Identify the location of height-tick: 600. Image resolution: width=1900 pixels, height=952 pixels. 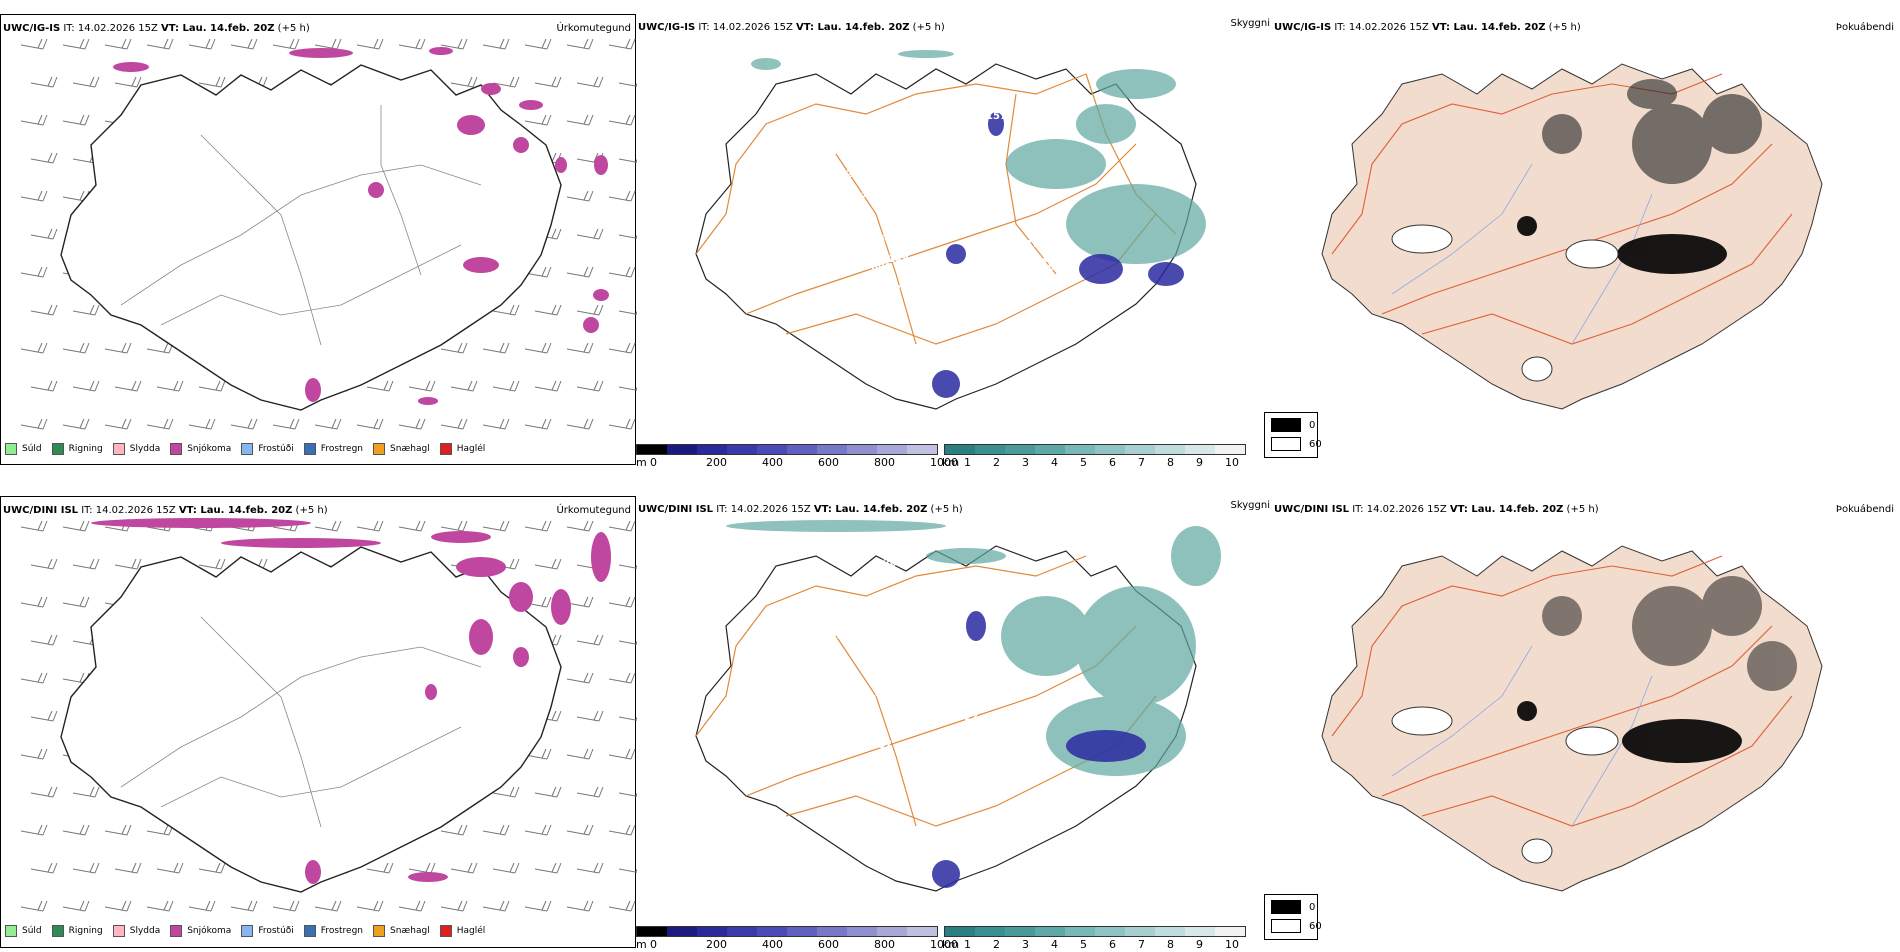
(828, 944).